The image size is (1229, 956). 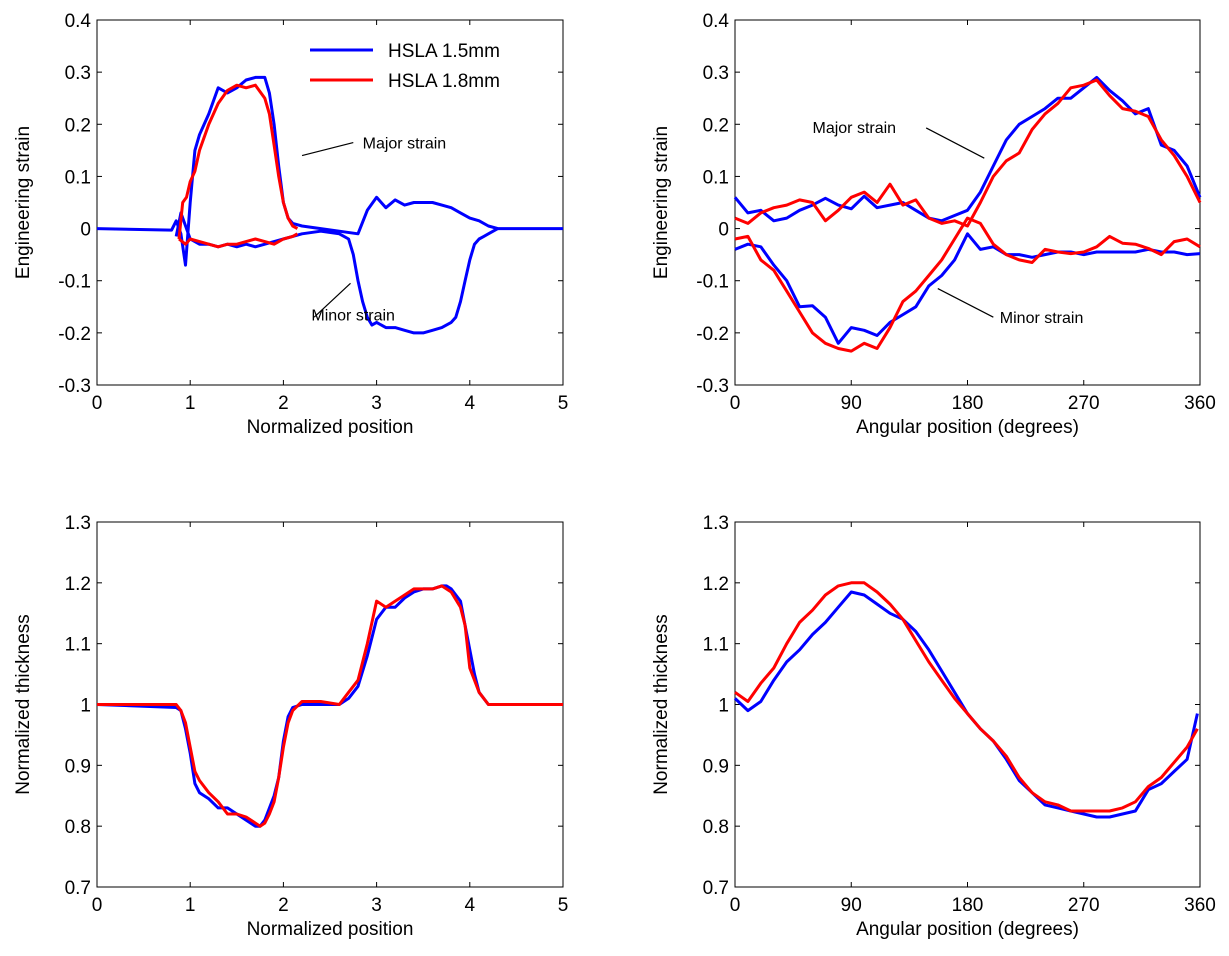 What do you see at coordinates (405, 66) in the screenshot?
I see `legend: HSLA 1.5mm HSLA 1.8mm` at bounding box center [405, 66].